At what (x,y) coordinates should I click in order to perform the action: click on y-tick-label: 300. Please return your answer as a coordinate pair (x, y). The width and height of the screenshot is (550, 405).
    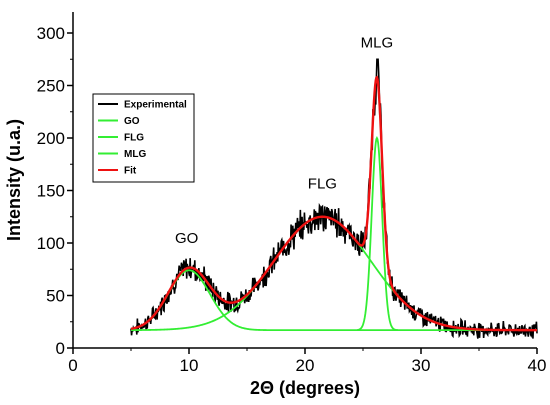
    Looking at the image, I should click on (51, 33).